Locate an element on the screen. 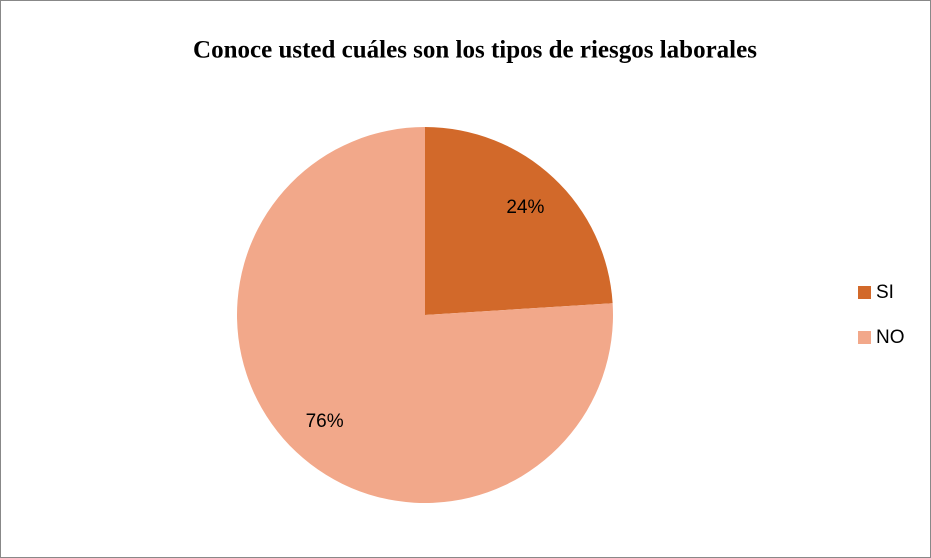 This screenshot has height=558, width=931. legend-label: SI is located at coordinates (885, 292).